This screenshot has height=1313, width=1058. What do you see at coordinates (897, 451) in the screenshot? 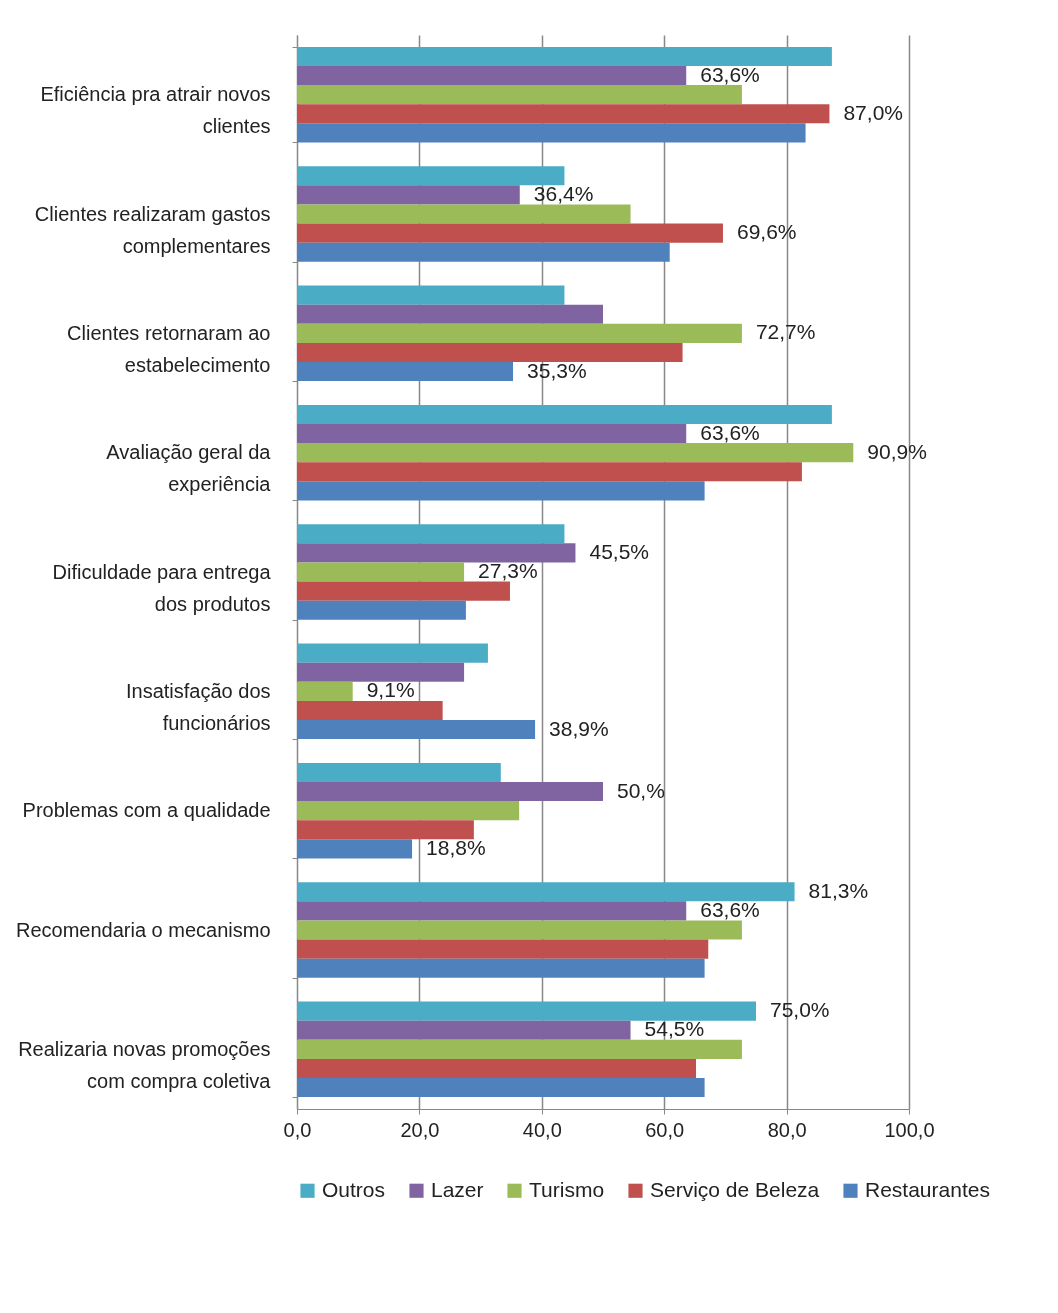
I see `data-label: 90,9%` at bounding box center [897, 451].